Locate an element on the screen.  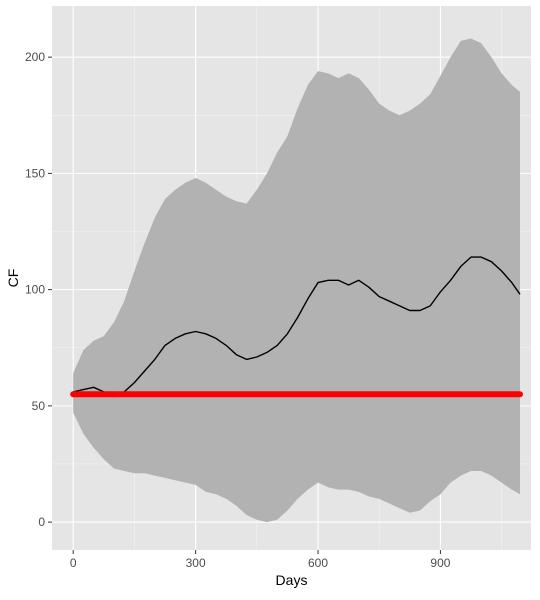
y-tick-label: 50 is located at coordinates (39, 406).